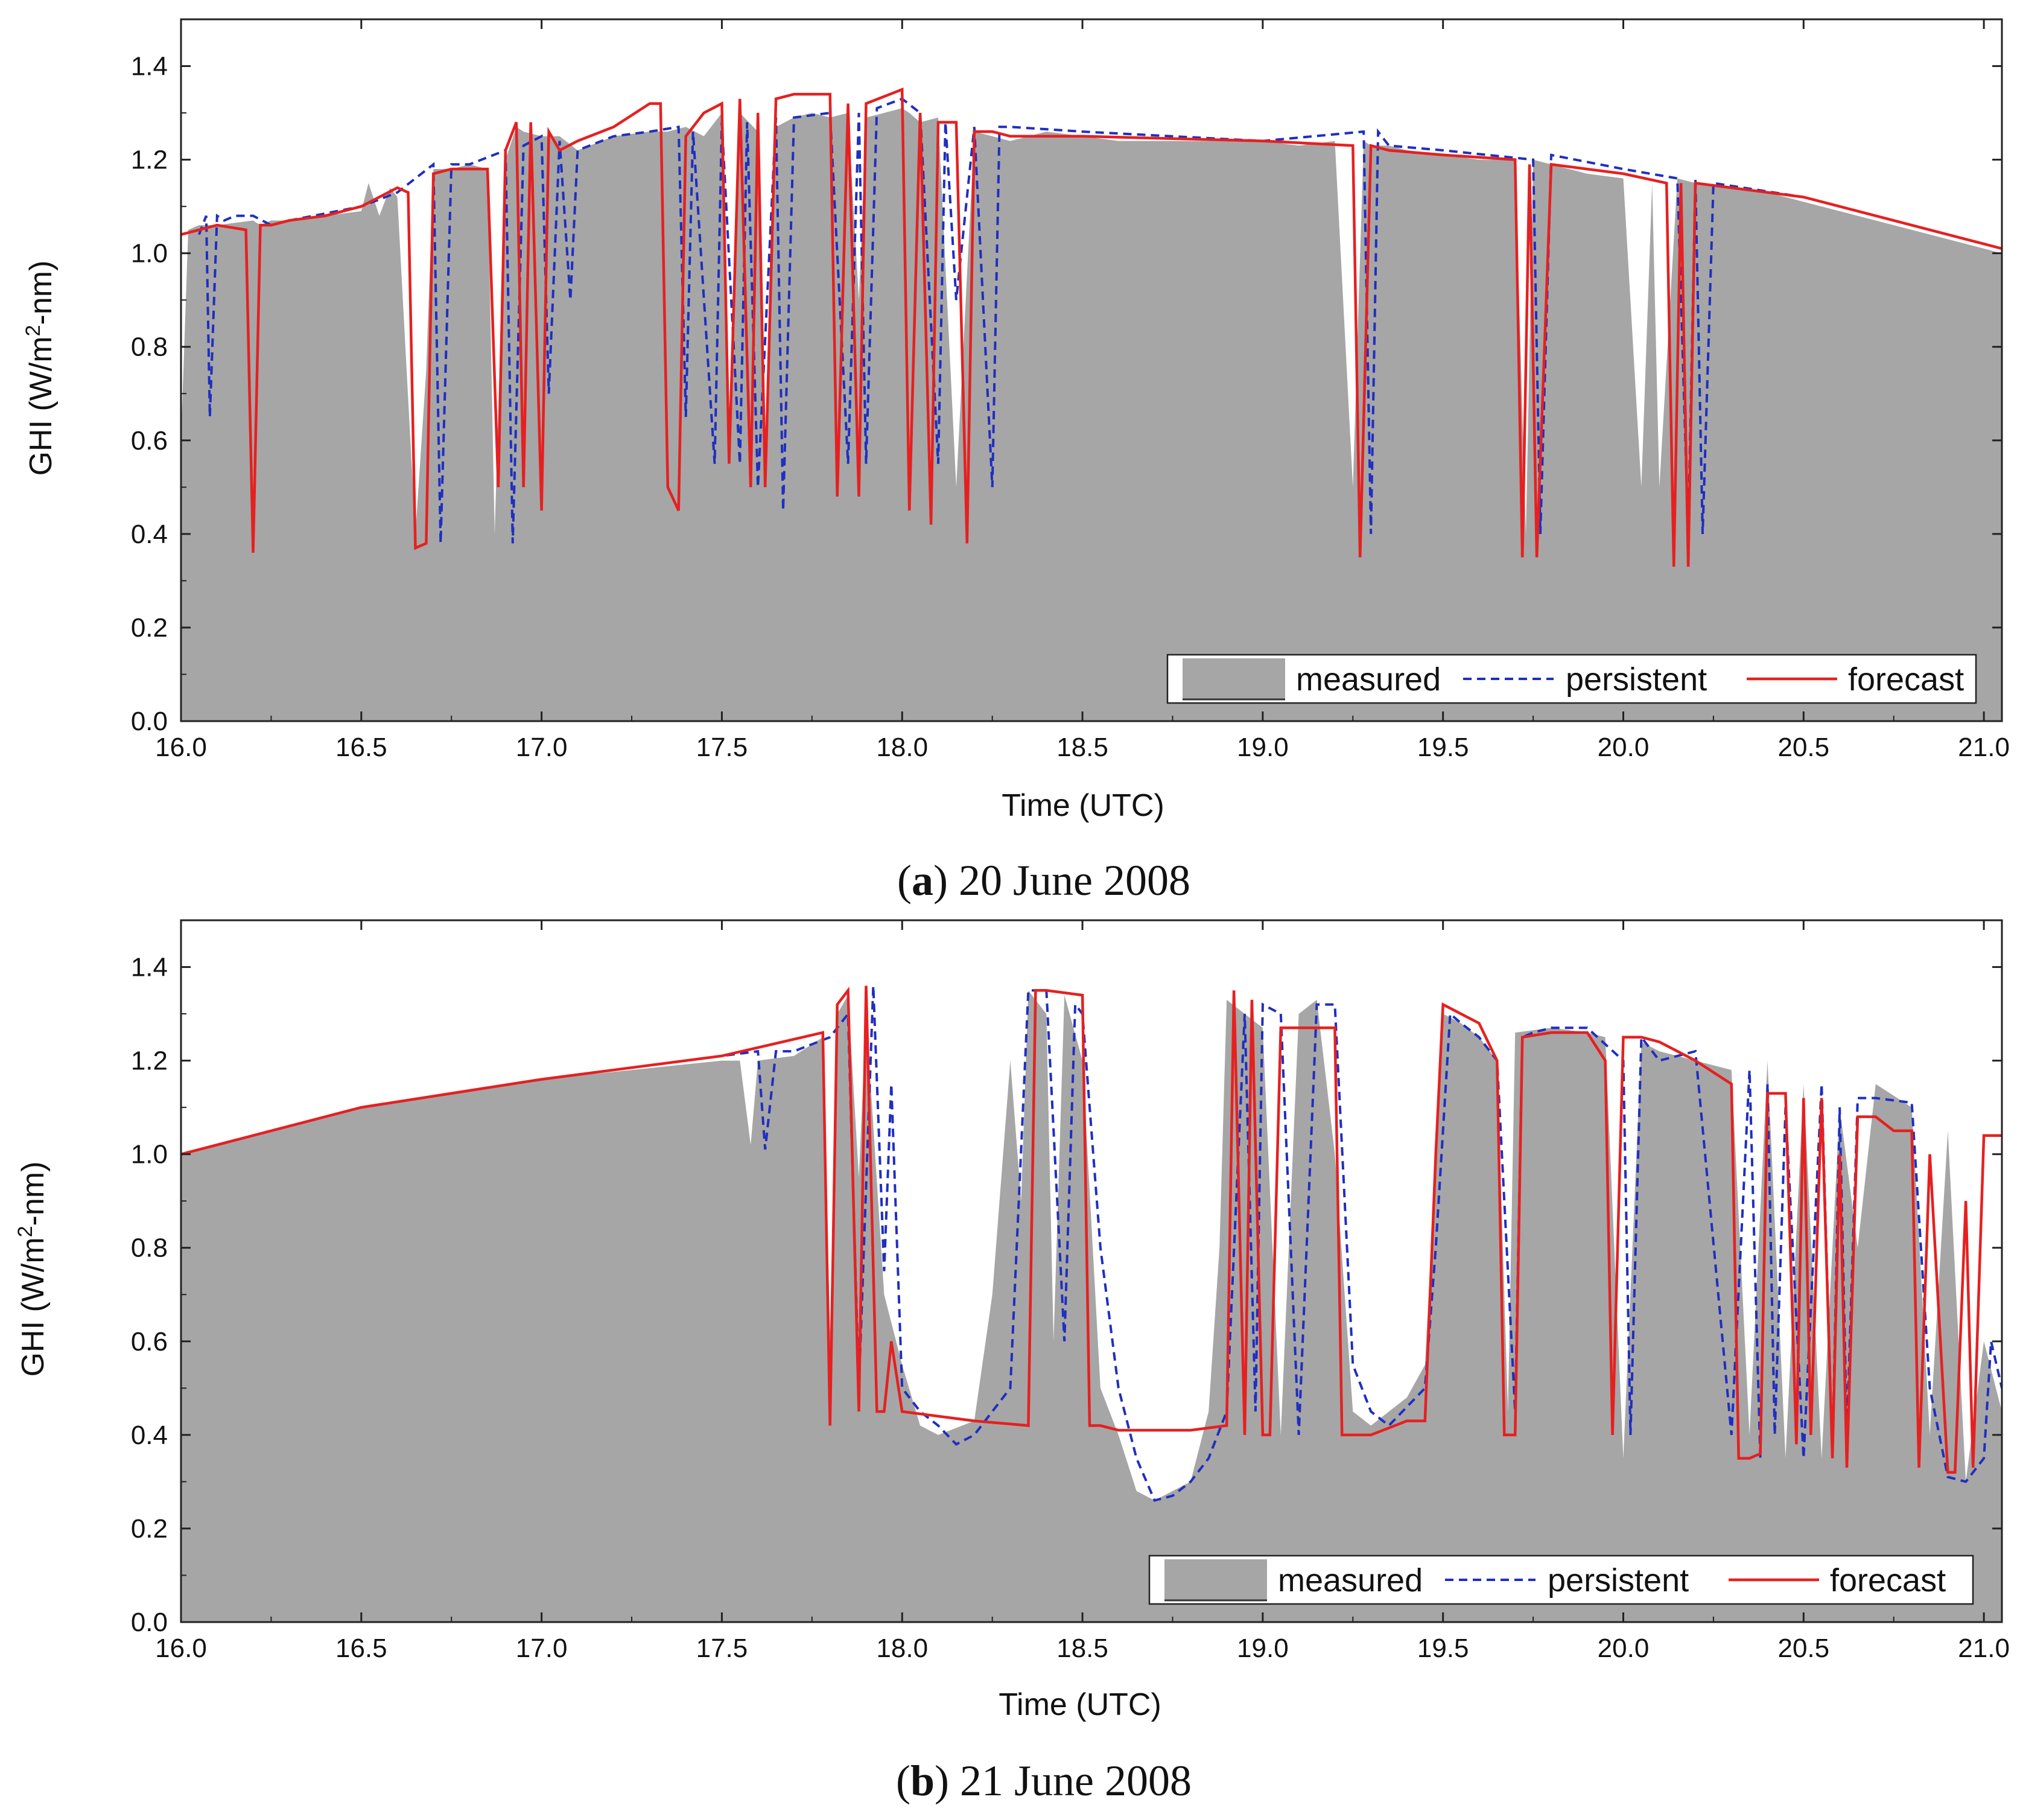  What do you see at coordinates (181, 1648) in the screenshot?
I see `panel-b-x-tick-label: 16.0` at bounding box center [181, 1648].